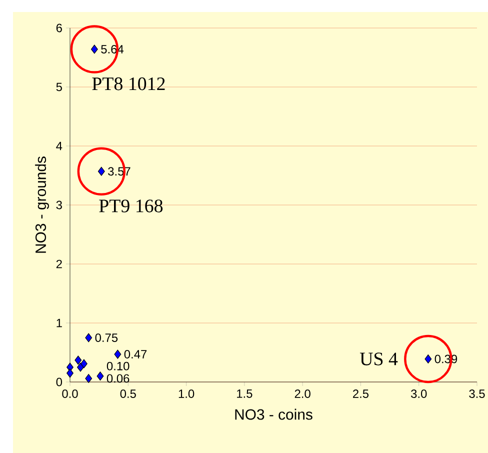 The width and height of the screenshot is (488, 453). What do you see at coordinates (59, 382) in the screenshot?
I see `y-tick-label: 0` at bounding box center [59, 382].